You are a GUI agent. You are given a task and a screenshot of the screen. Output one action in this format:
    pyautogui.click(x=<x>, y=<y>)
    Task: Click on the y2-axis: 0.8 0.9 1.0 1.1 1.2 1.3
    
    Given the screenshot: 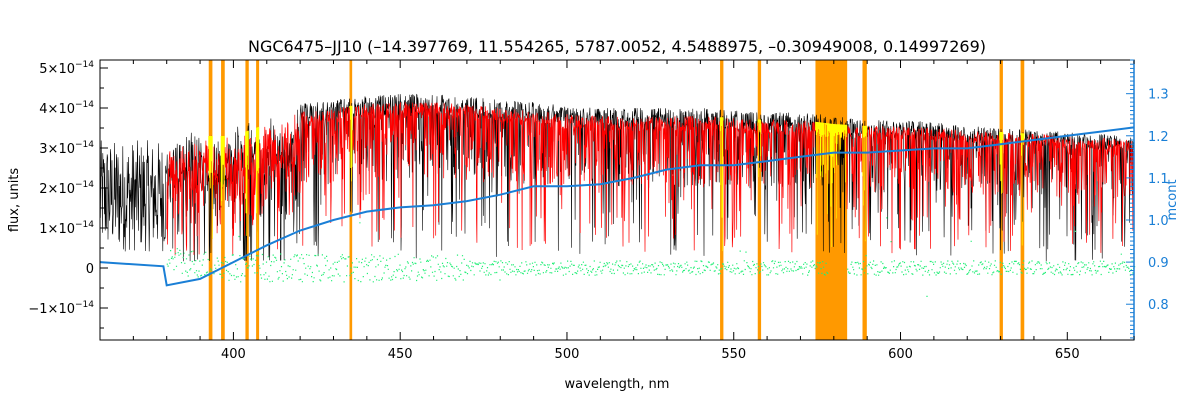 What is the action you would take?
    pyautogui.click(x=1147, y=199)
    